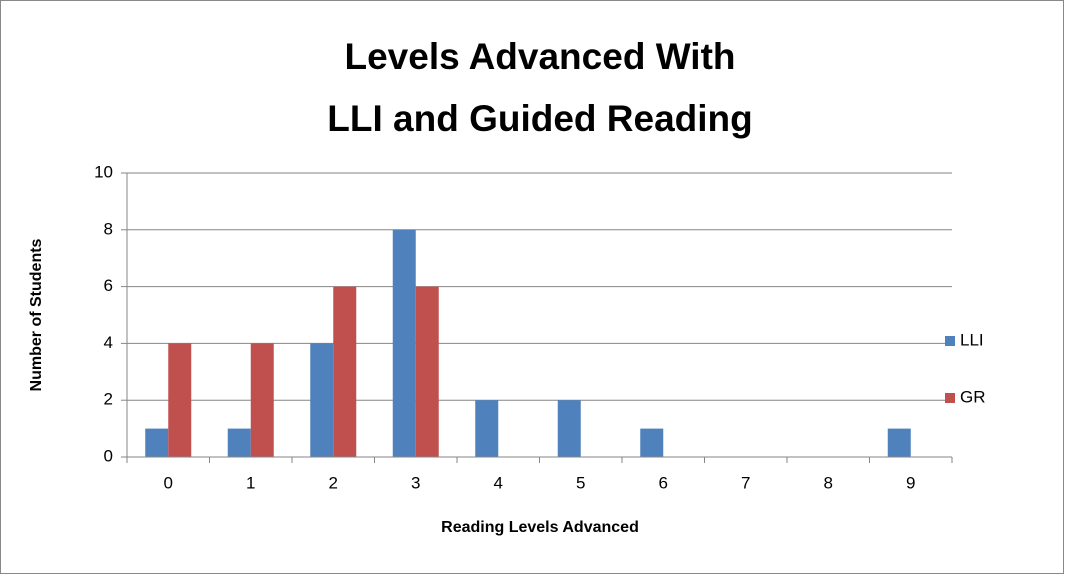  I want to click on x-tick-label: 2, so click(333, 482).